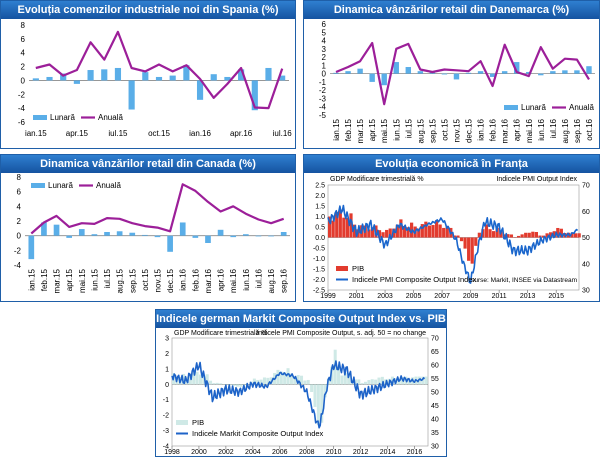  What do you see at coordinates (167, 339) in the screenshot?
I see `y-left-tick-label: 3` at bounding box center [167, 339].